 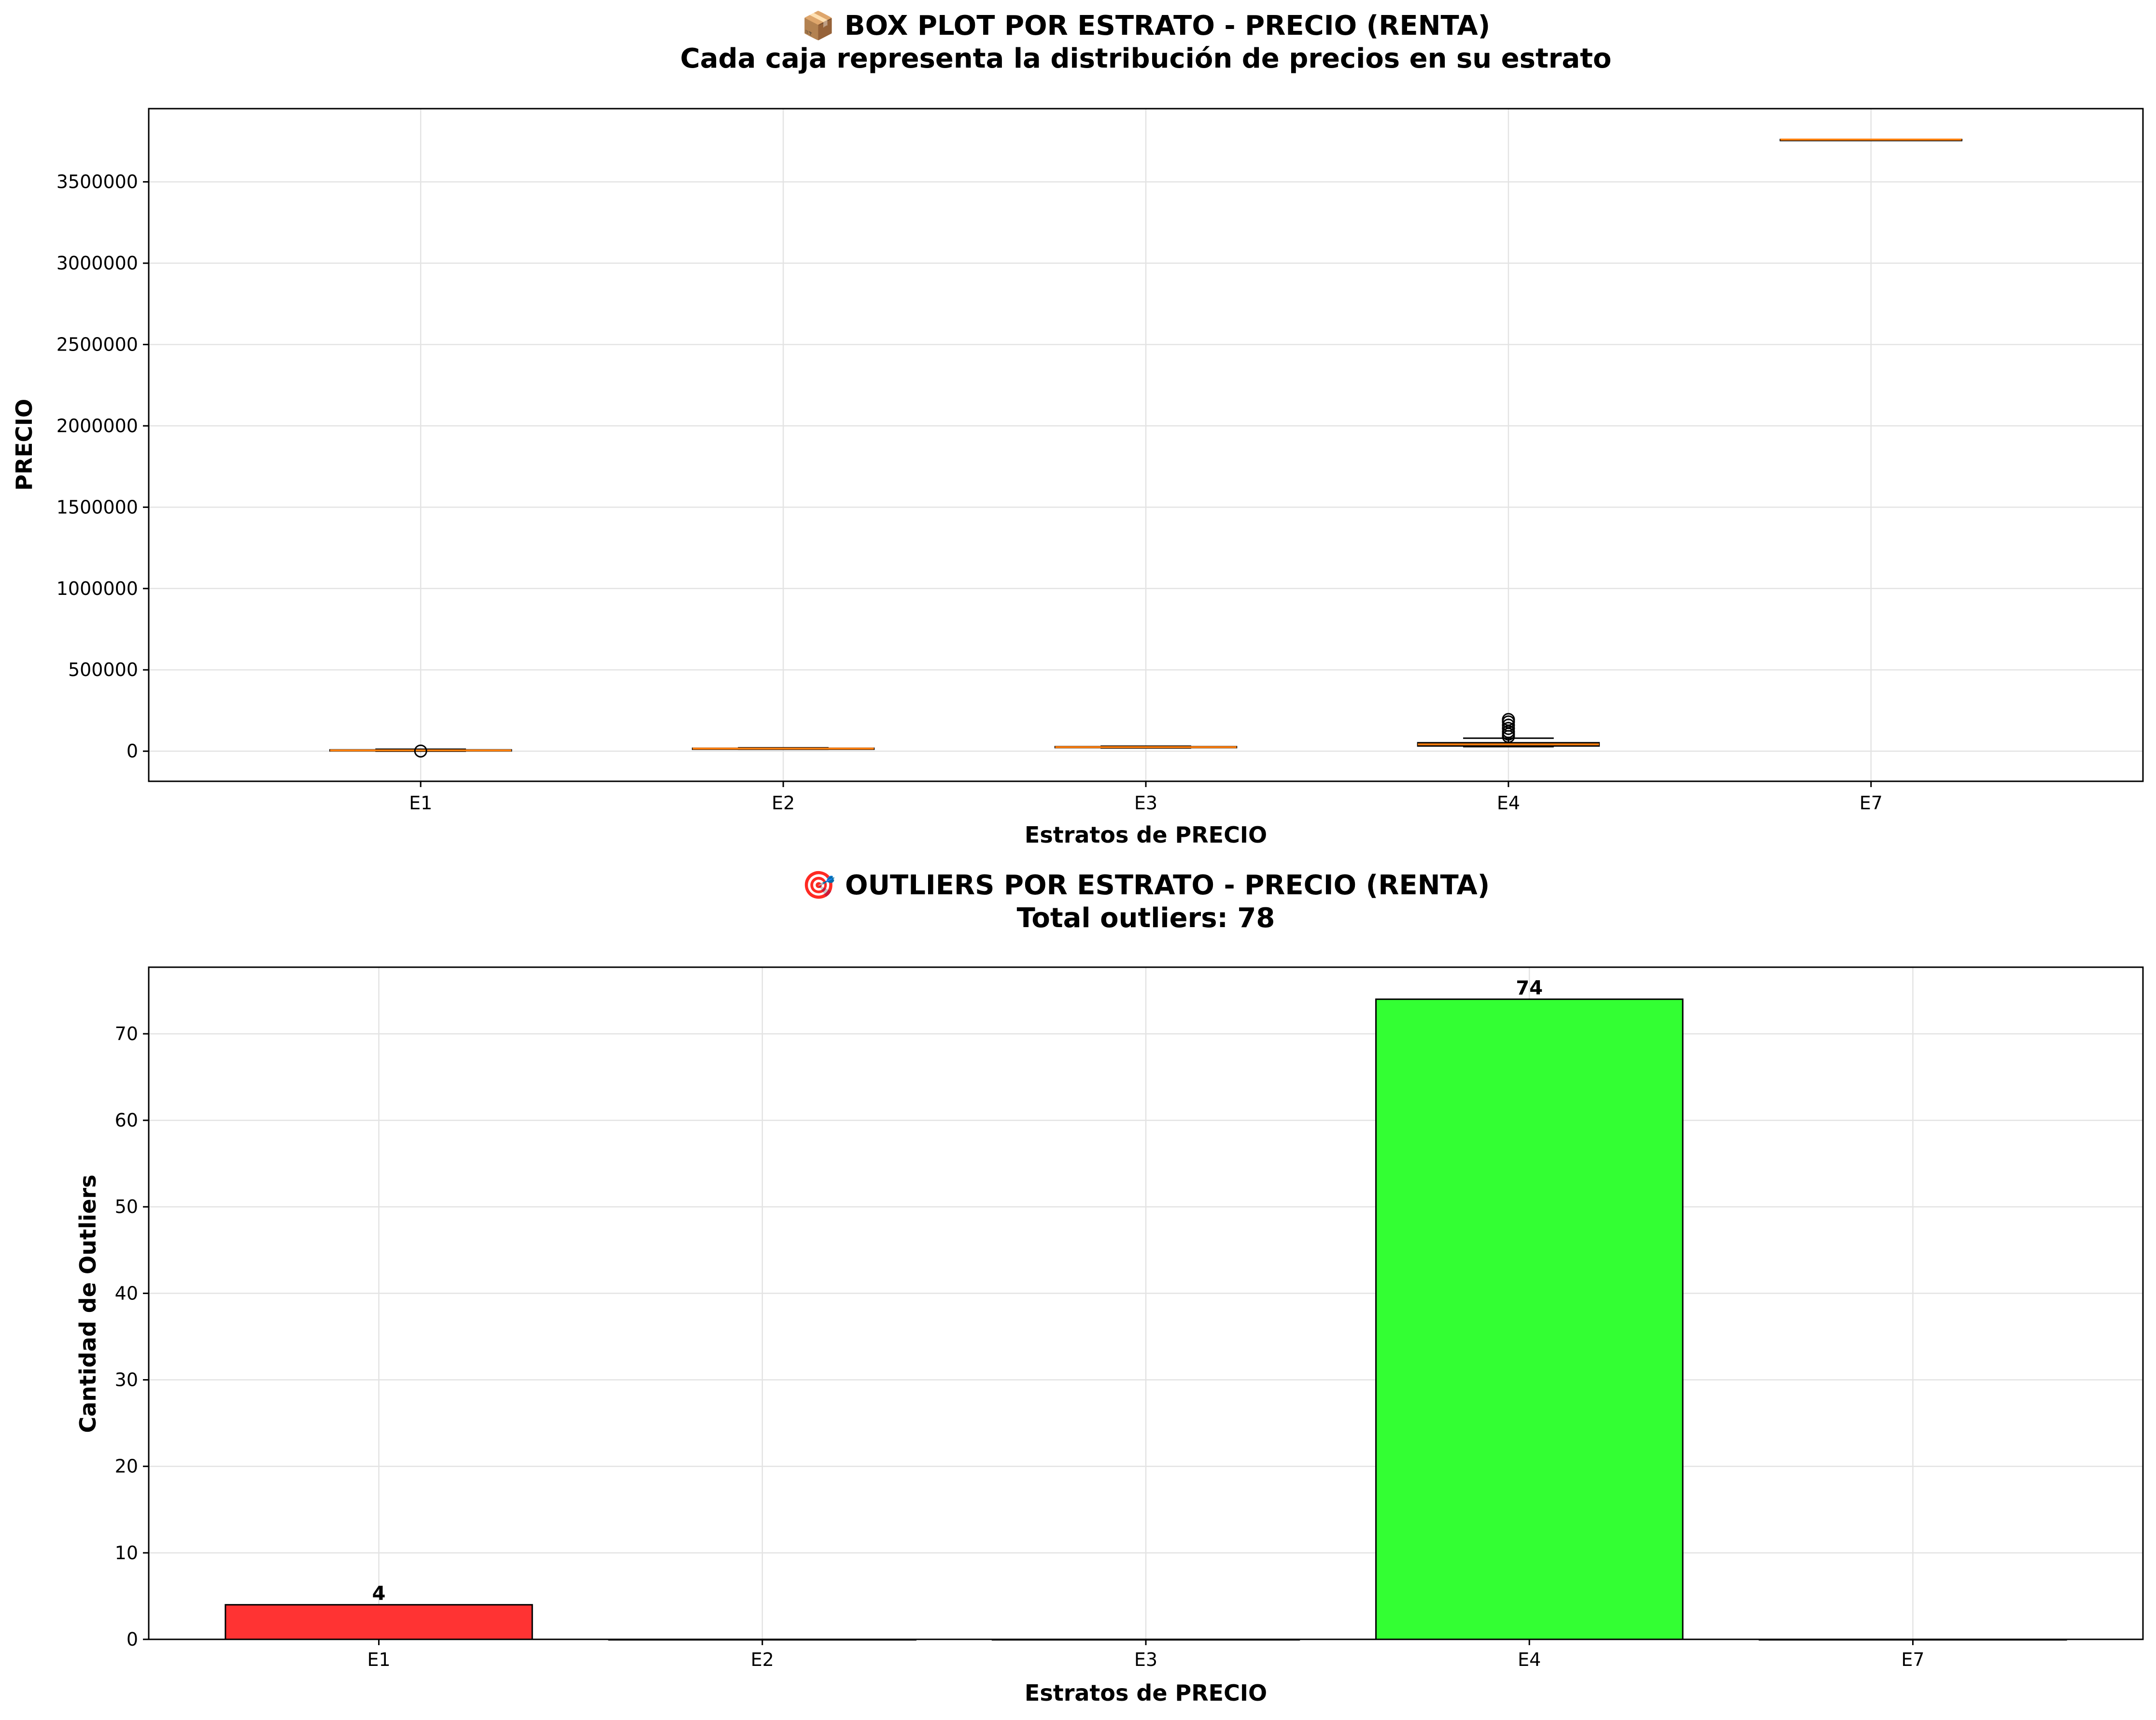 What do you see at coordinates (1508, 803) in the screenshot?
I see `boxplot-x-tick-label: E4` at bounding box center [1508, 803].